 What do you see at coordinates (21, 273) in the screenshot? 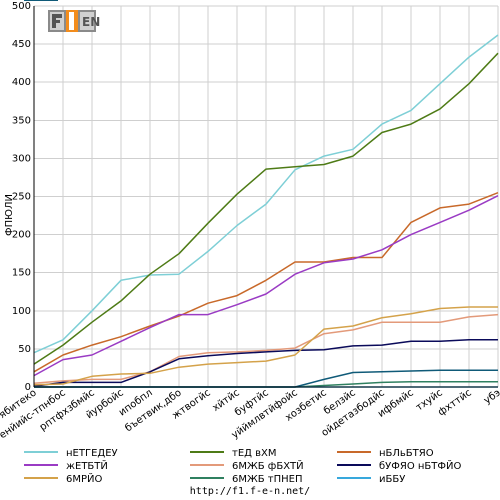
I see `y-tick-label: 150` at bounding box center [21, 273].